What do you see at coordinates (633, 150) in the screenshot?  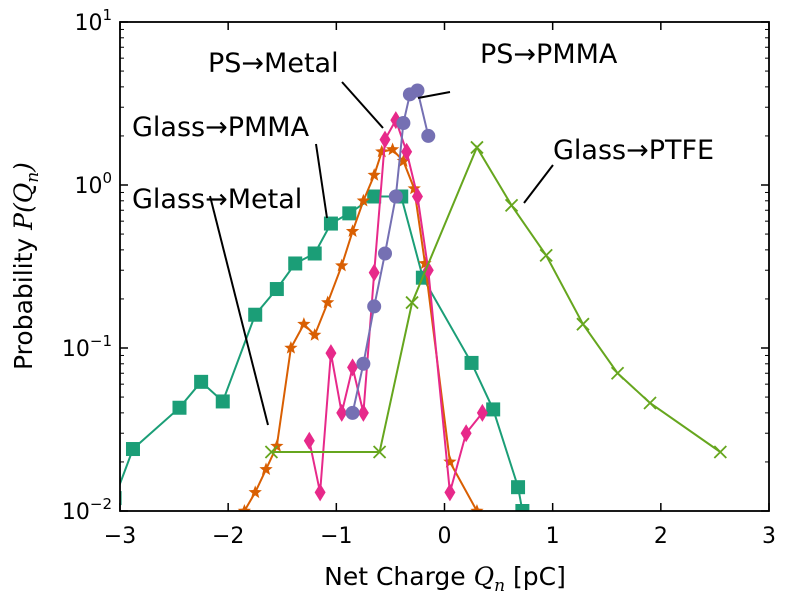 I see `annotation-glass-ptfe: Glass→PTFE` at bounding box center [633, 150].